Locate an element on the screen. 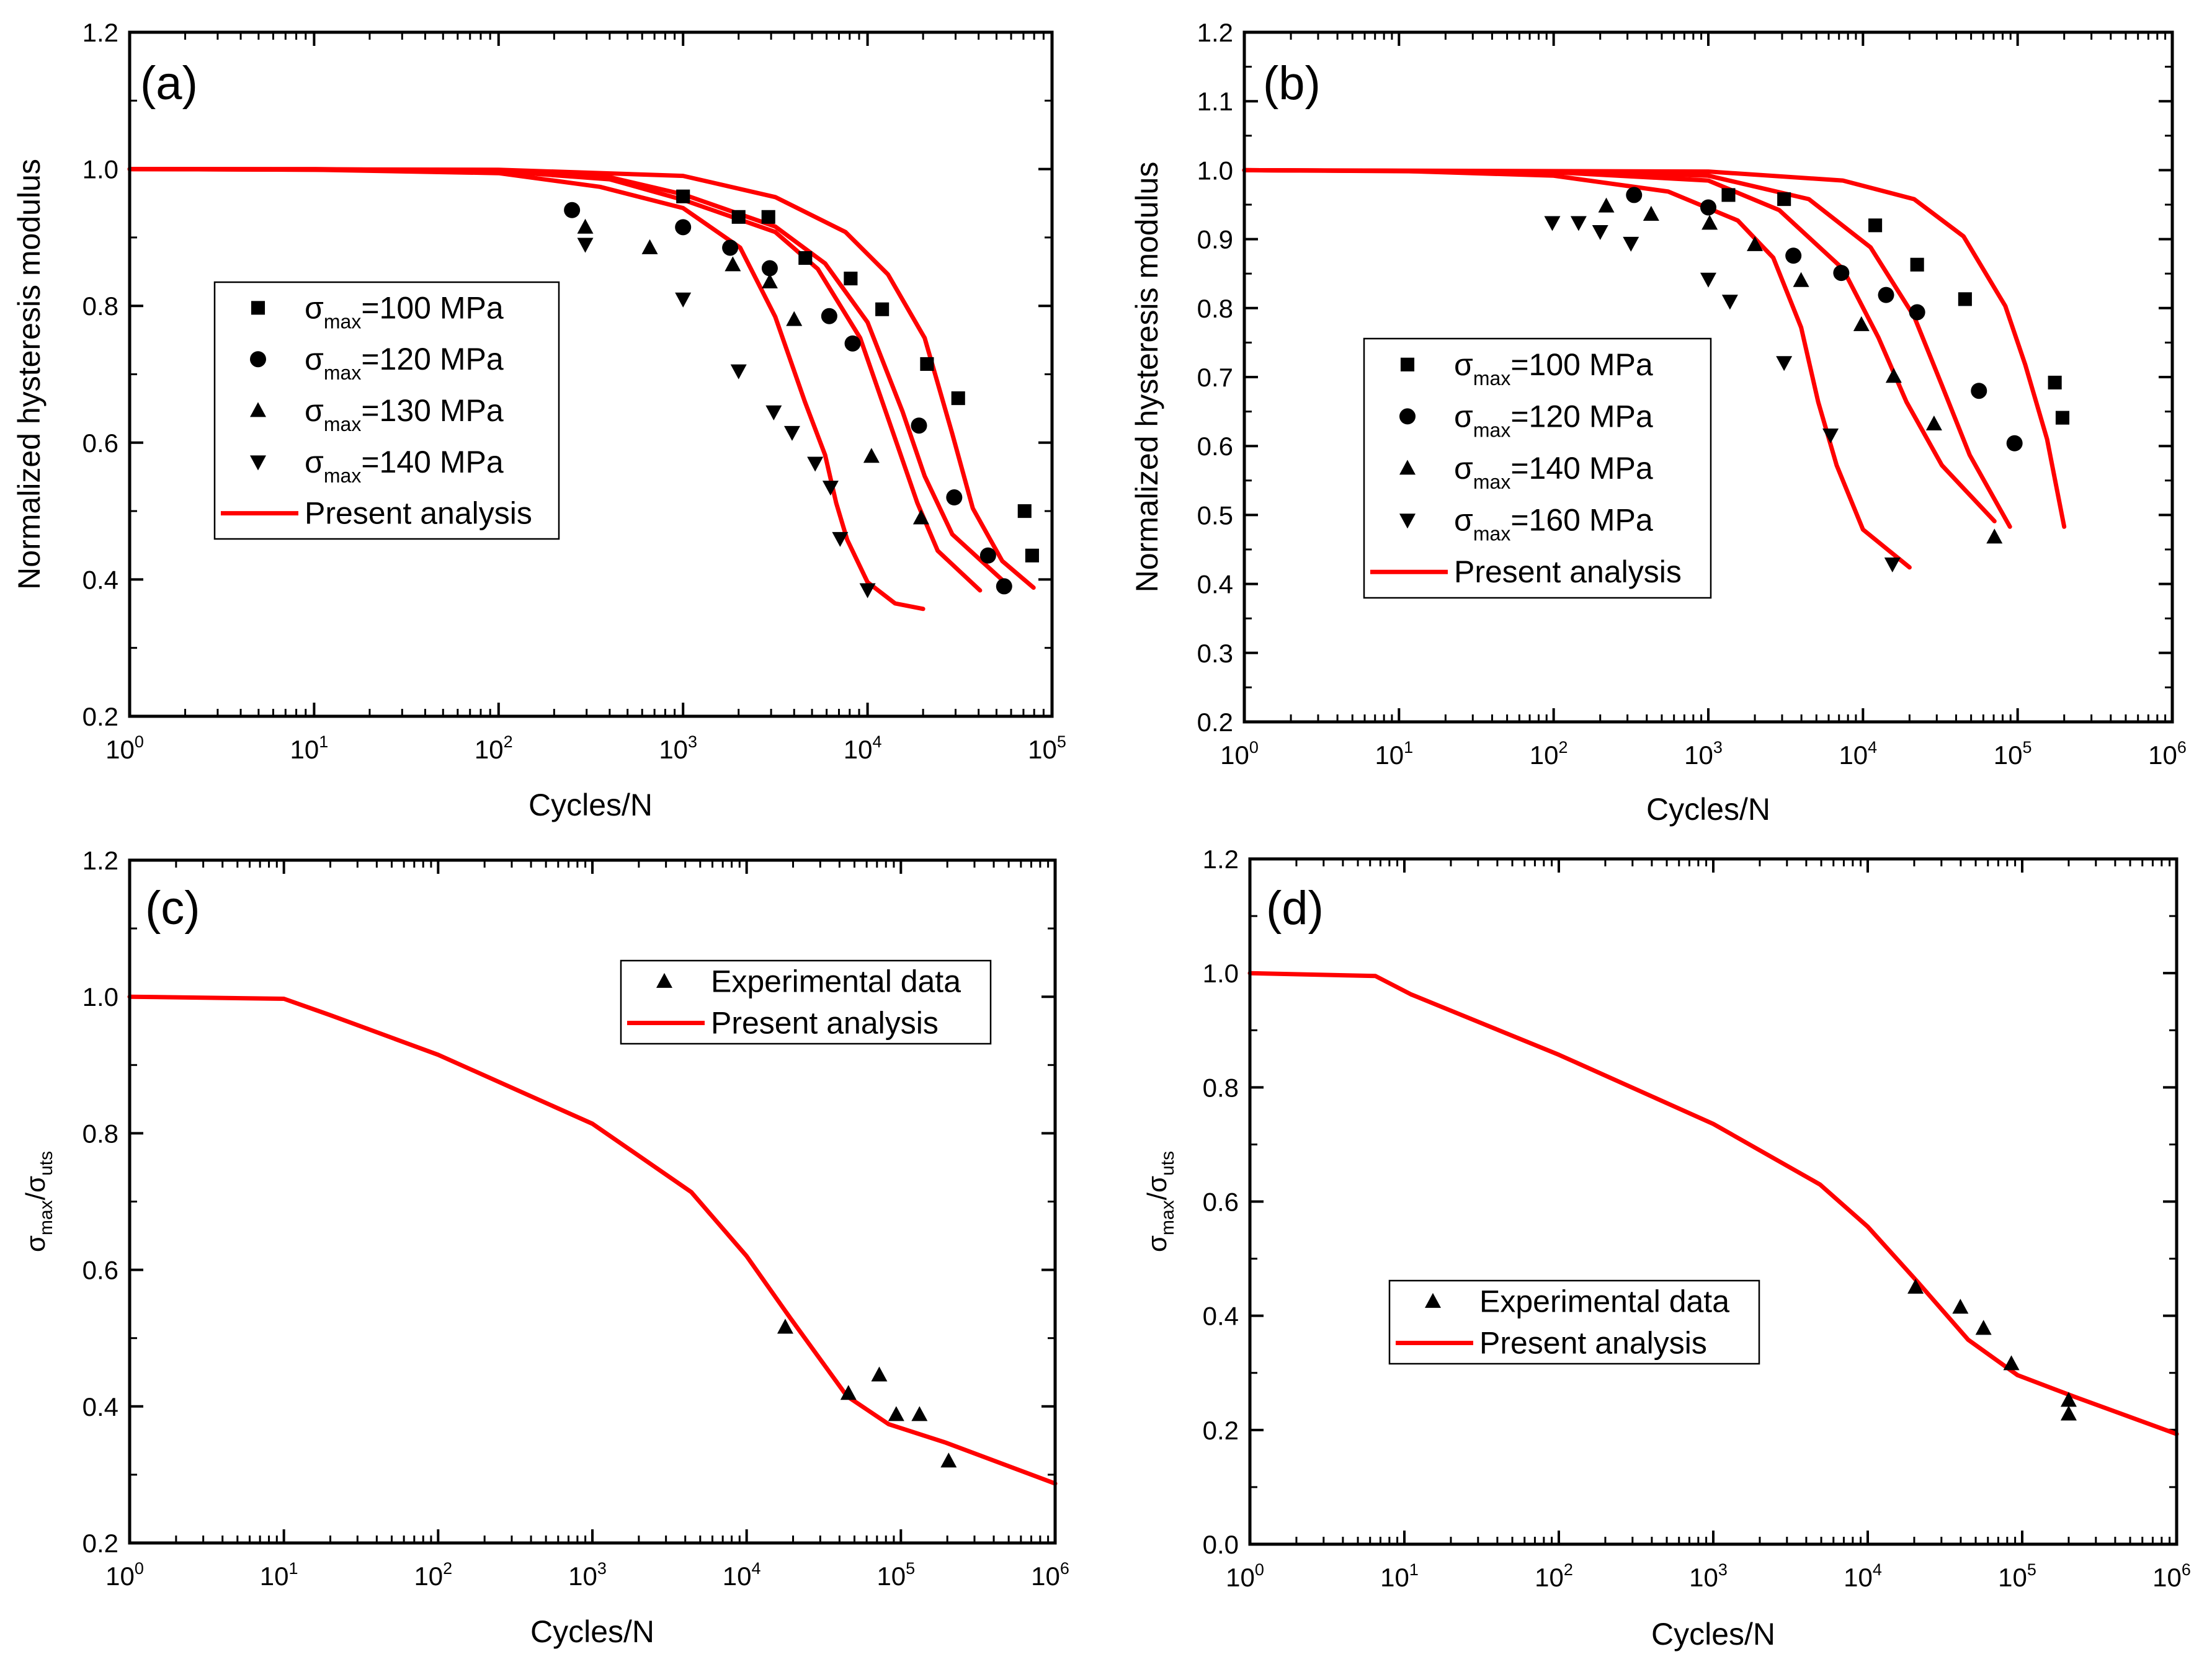  legend-text: =160 MPa is located at coordinates (1581, 520).